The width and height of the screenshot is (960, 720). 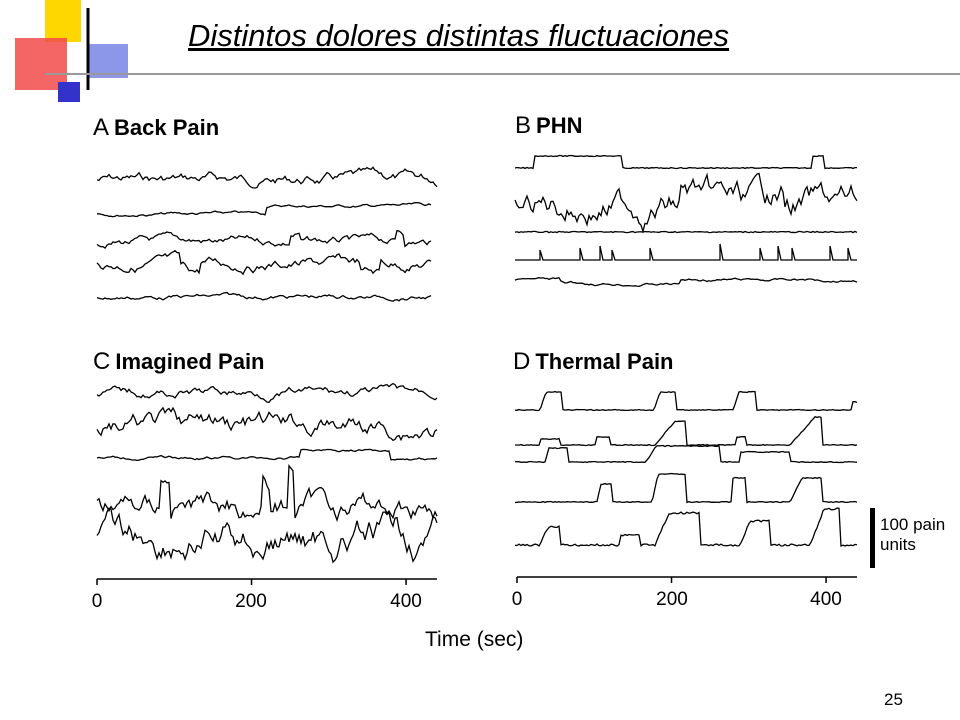 I want to click on logo-blue-block, so click(x=69, y=92).